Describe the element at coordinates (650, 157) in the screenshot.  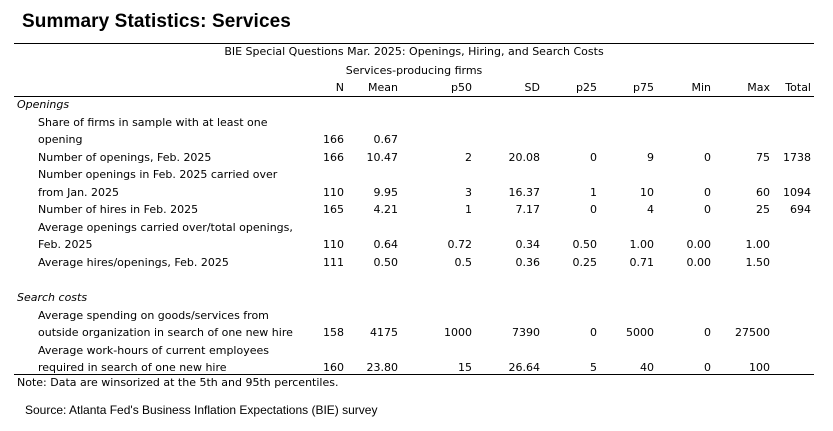
I see `cell-p75: 9` at that location.